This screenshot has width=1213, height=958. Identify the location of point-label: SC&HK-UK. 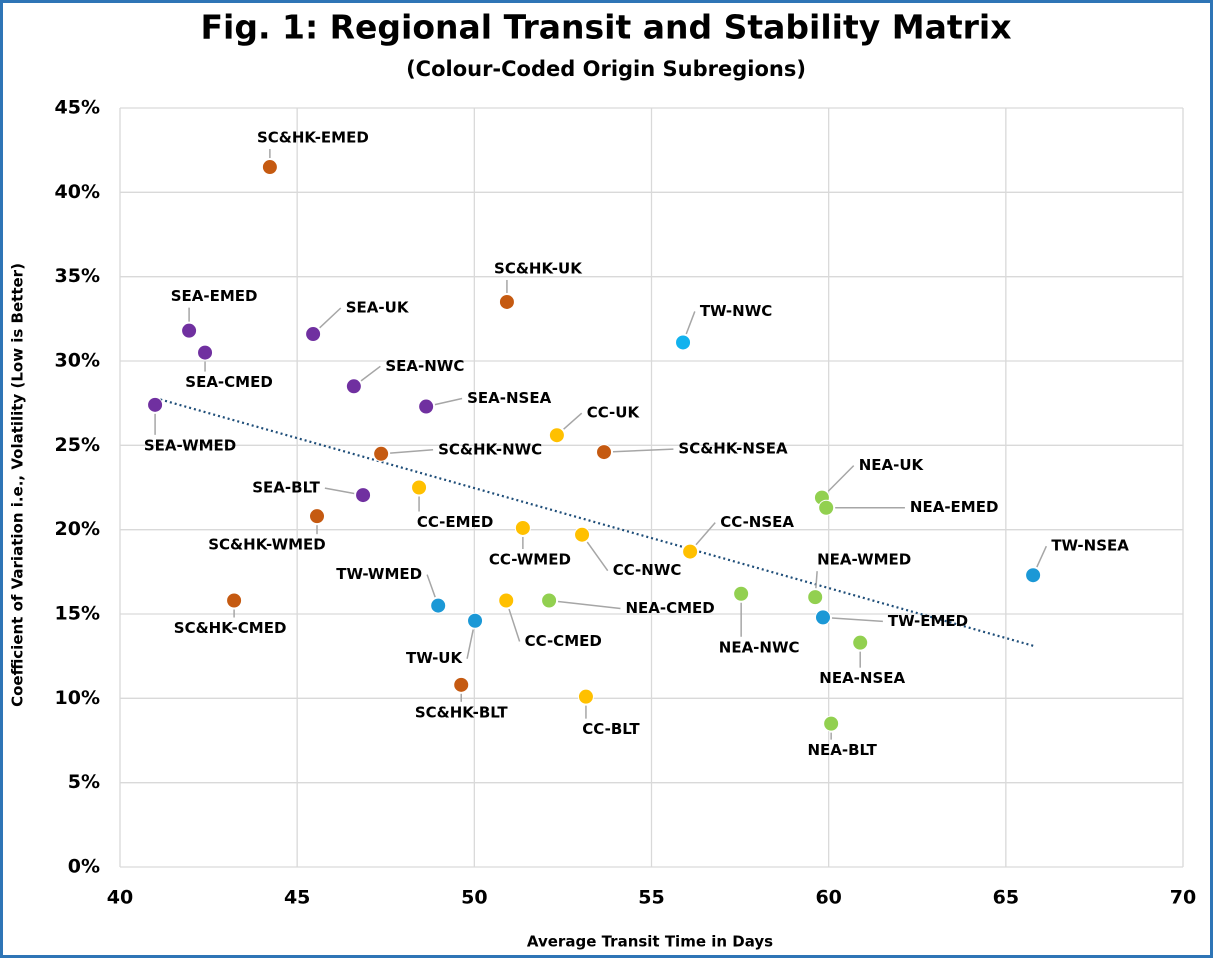
(538, 268).